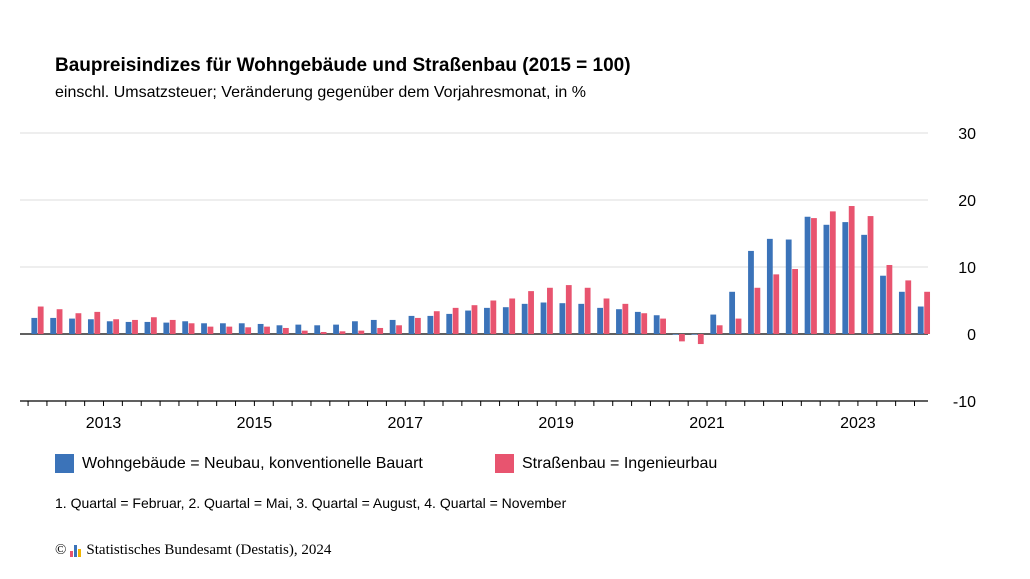 The width and height of the screenshot is (1030, 579). I want to click on legend-label-strassenbau: Straßenbau = Ingenieurbau, so click(620, 463).